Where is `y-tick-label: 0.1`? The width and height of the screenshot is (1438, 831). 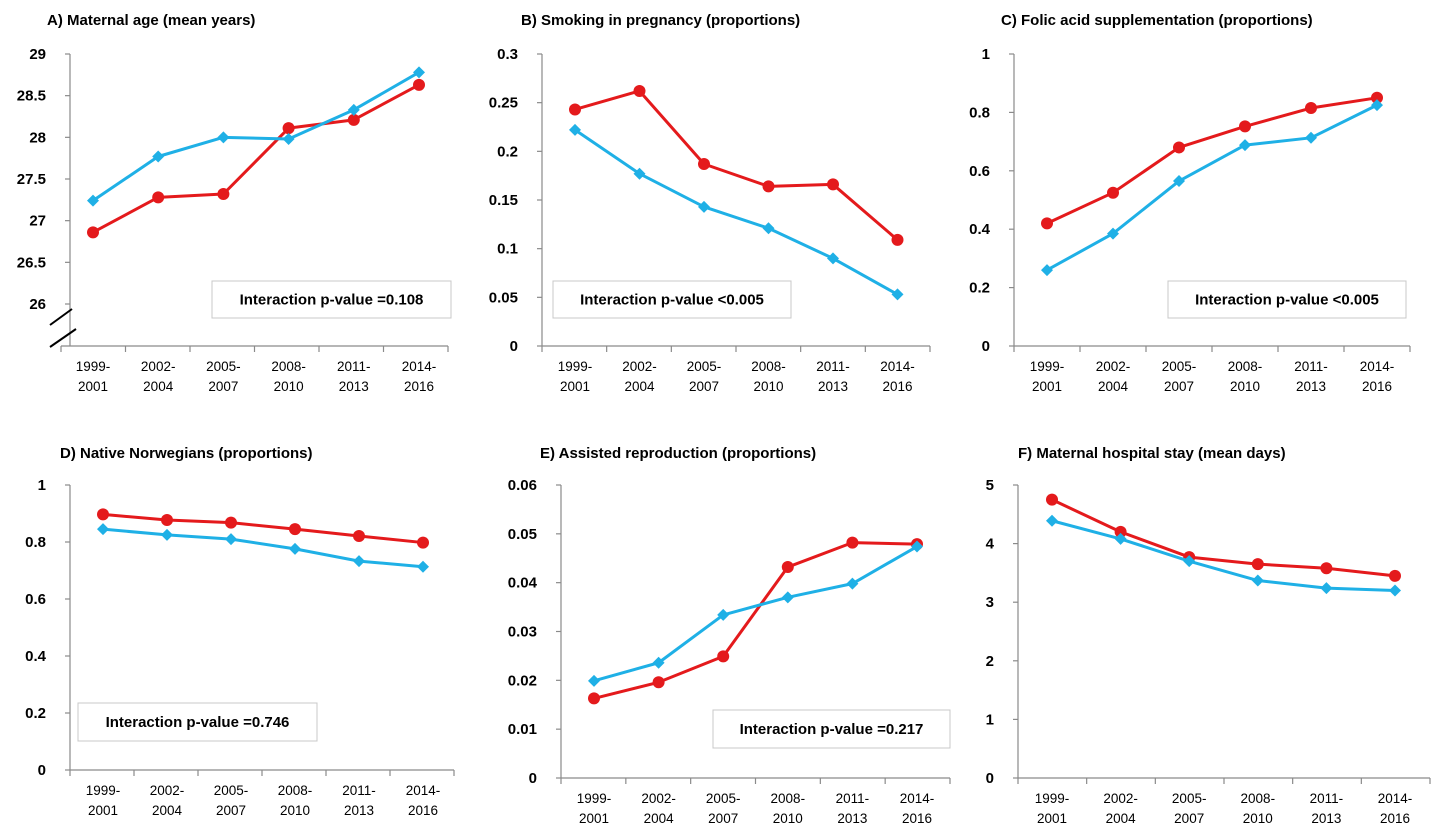 y-tick-label: 0.1 is located at coordinates (507, 249).